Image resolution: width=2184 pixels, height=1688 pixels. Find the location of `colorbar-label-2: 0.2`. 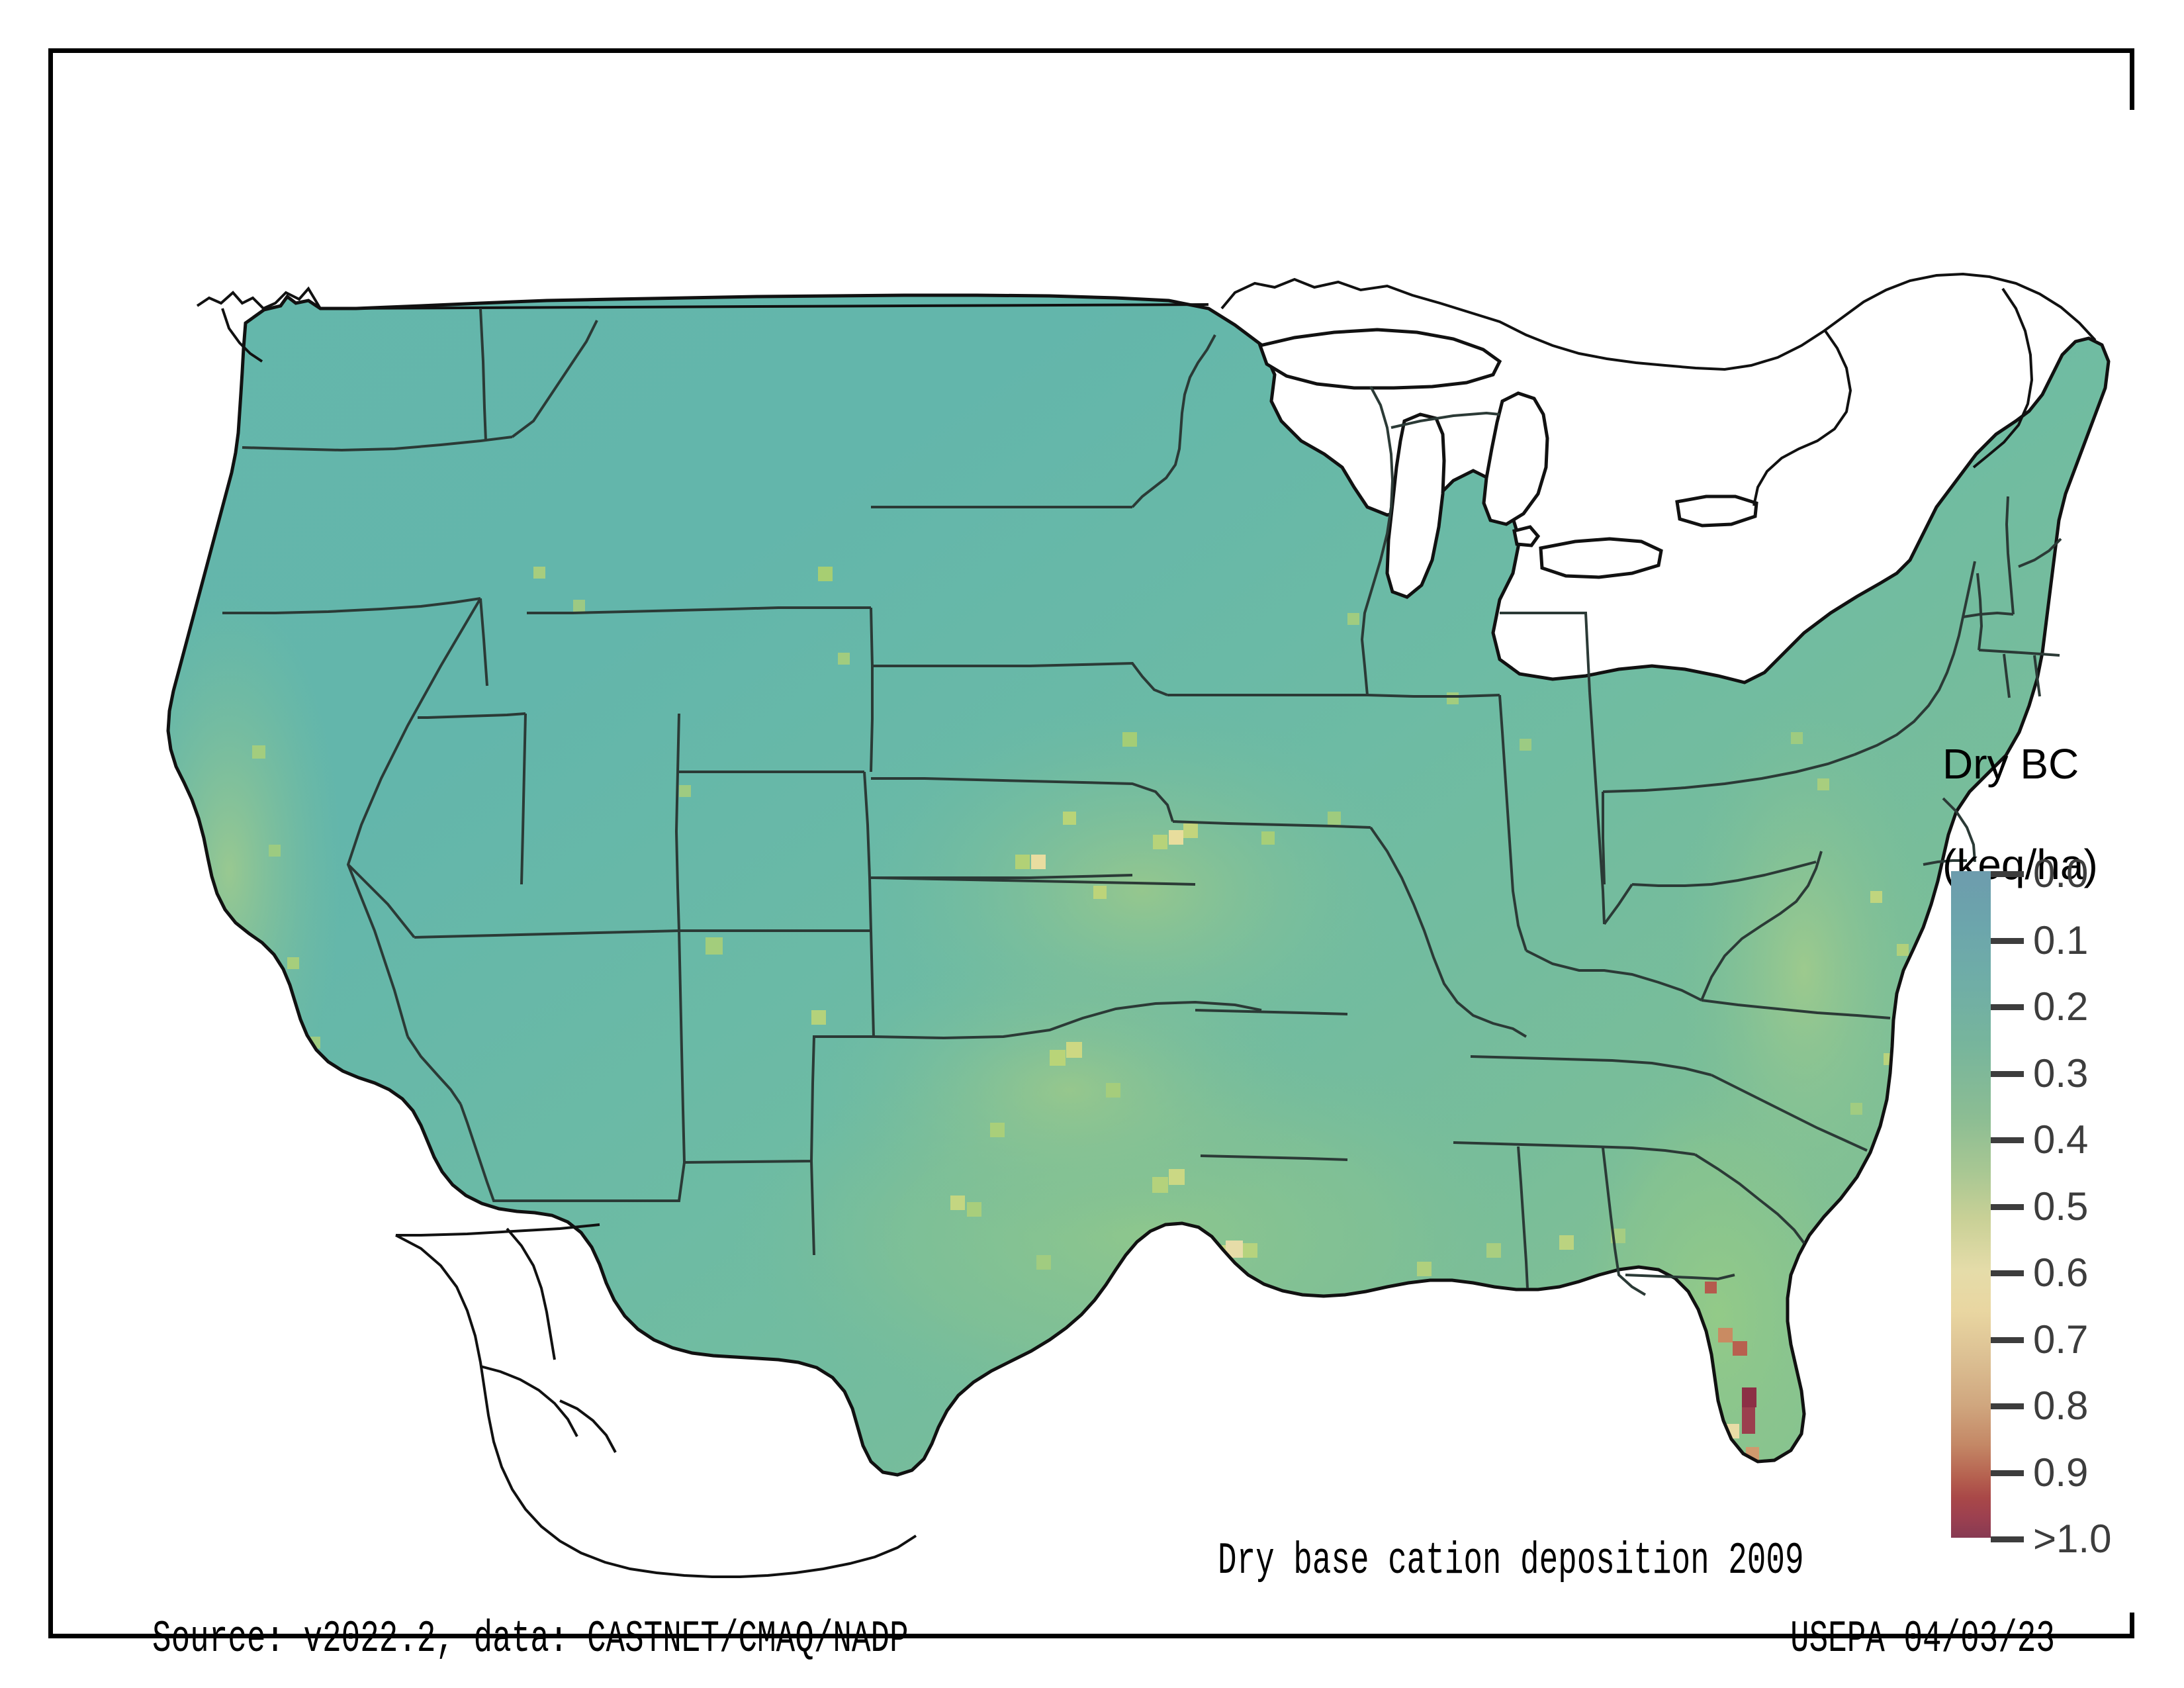

colorbar-label-2: 0.2 is located at coordinates (2061, 1006).